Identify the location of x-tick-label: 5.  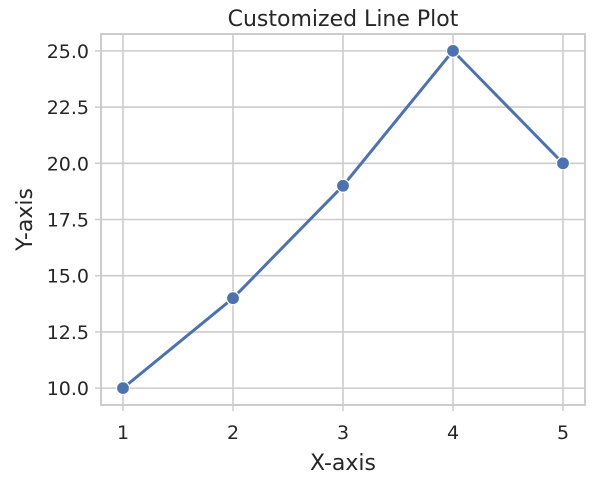
(563, 433).